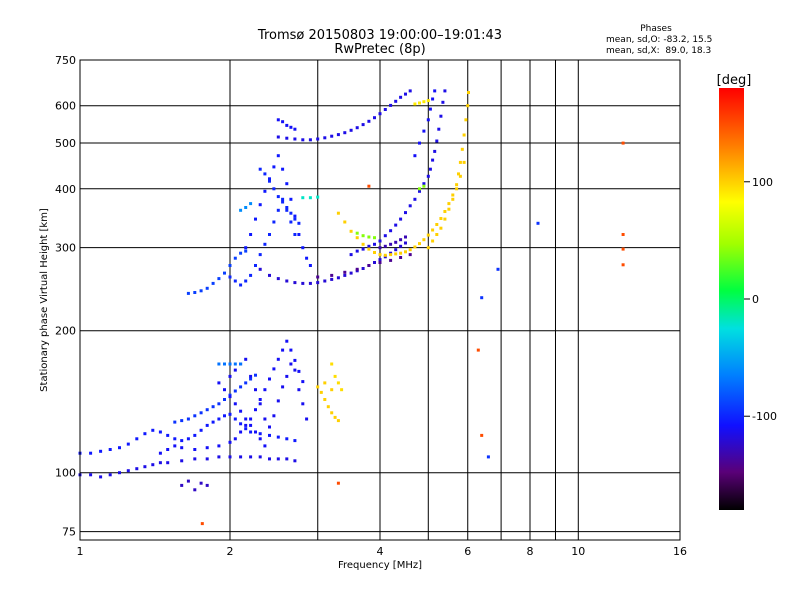  I want to click on x-tick-labels: 1 2 4 6 8 10 16, so click(382, 551).